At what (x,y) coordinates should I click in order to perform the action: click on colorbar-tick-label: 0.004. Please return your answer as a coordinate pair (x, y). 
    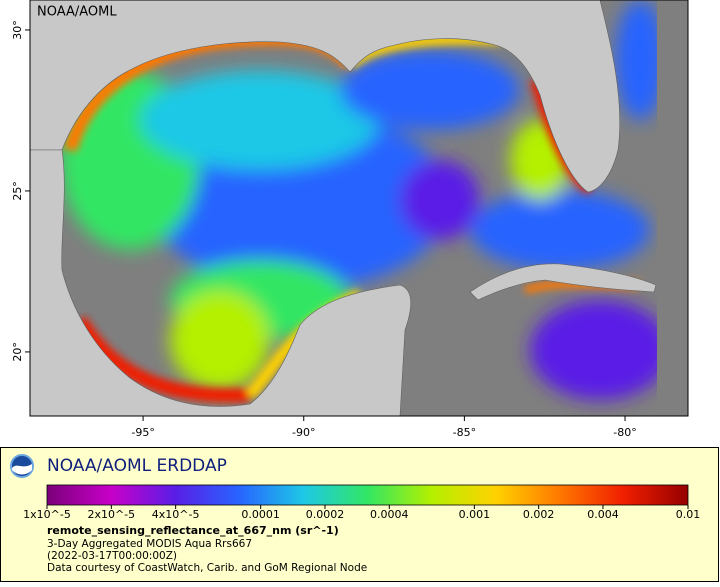
    Looking at the image, I should click on (603, 514).